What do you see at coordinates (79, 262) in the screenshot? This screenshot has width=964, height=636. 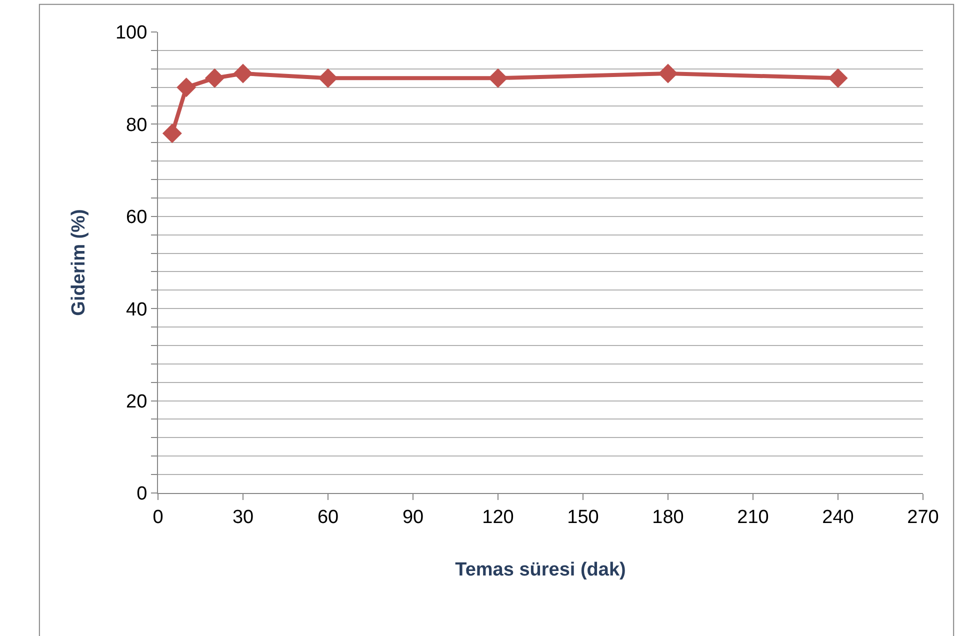 I see `y-axis-title: Giderim (%)` at bounding box center [79, 262].